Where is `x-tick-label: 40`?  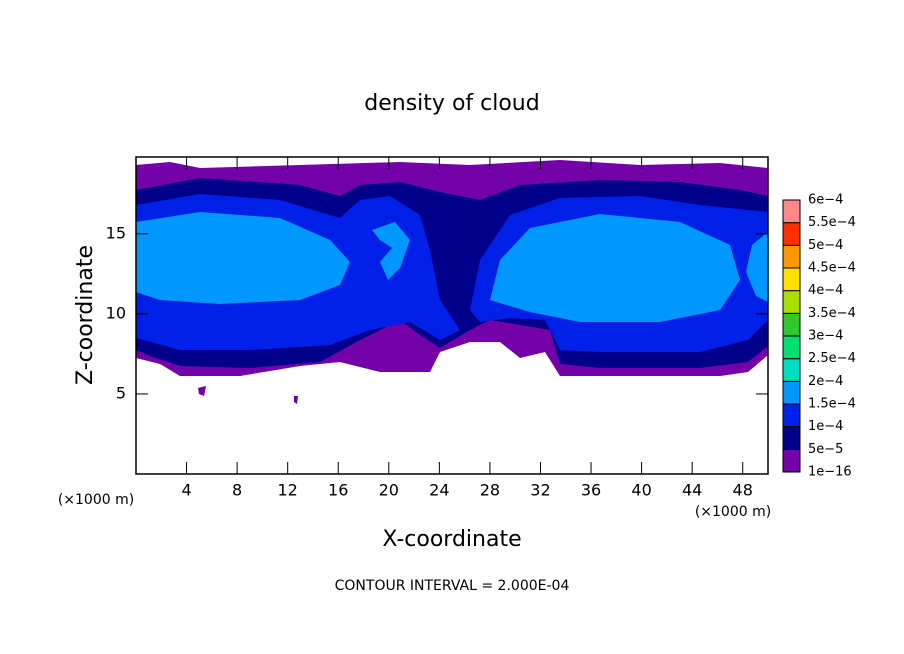 x-tick-label: 40 is located at coordinates (641, 490).